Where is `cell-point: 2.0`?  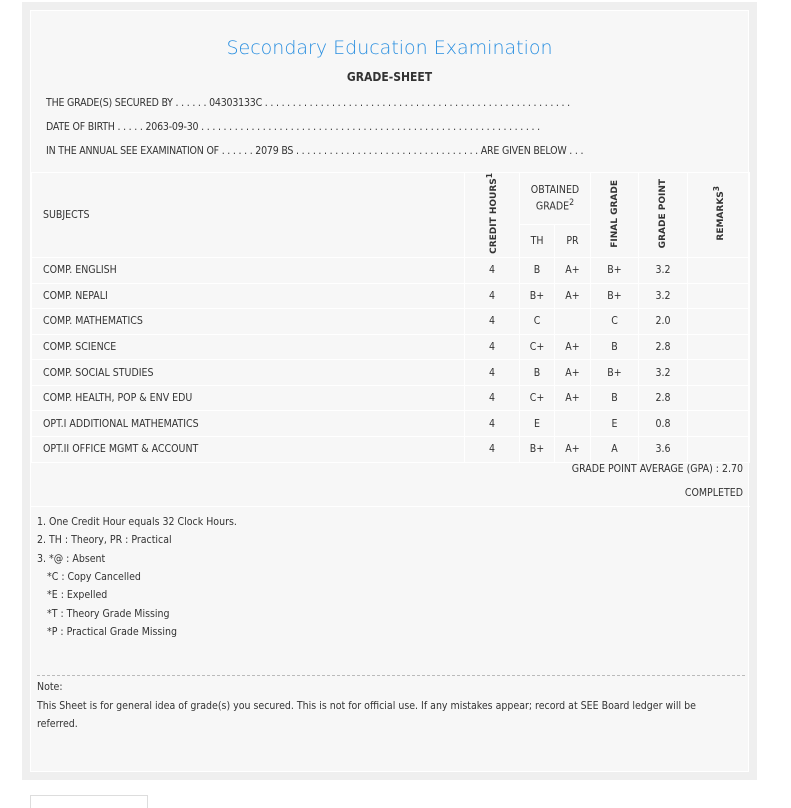
cell-point: 2.0 is located at coordinates (663, 321).